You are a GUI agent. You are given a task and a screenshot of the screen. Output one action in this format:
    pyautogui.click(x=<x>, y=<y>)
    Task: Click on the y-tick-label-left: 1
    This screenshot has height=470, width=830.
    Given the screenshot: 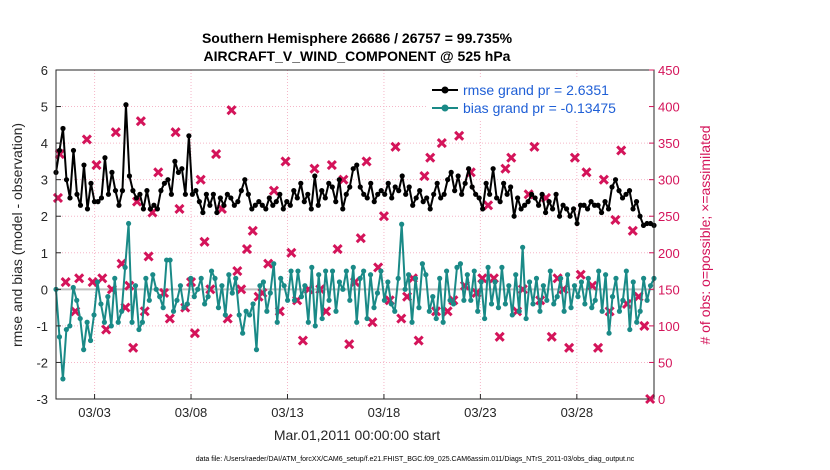 What is the action you would take?
    pyautogui.click(x=44, y=253)
    